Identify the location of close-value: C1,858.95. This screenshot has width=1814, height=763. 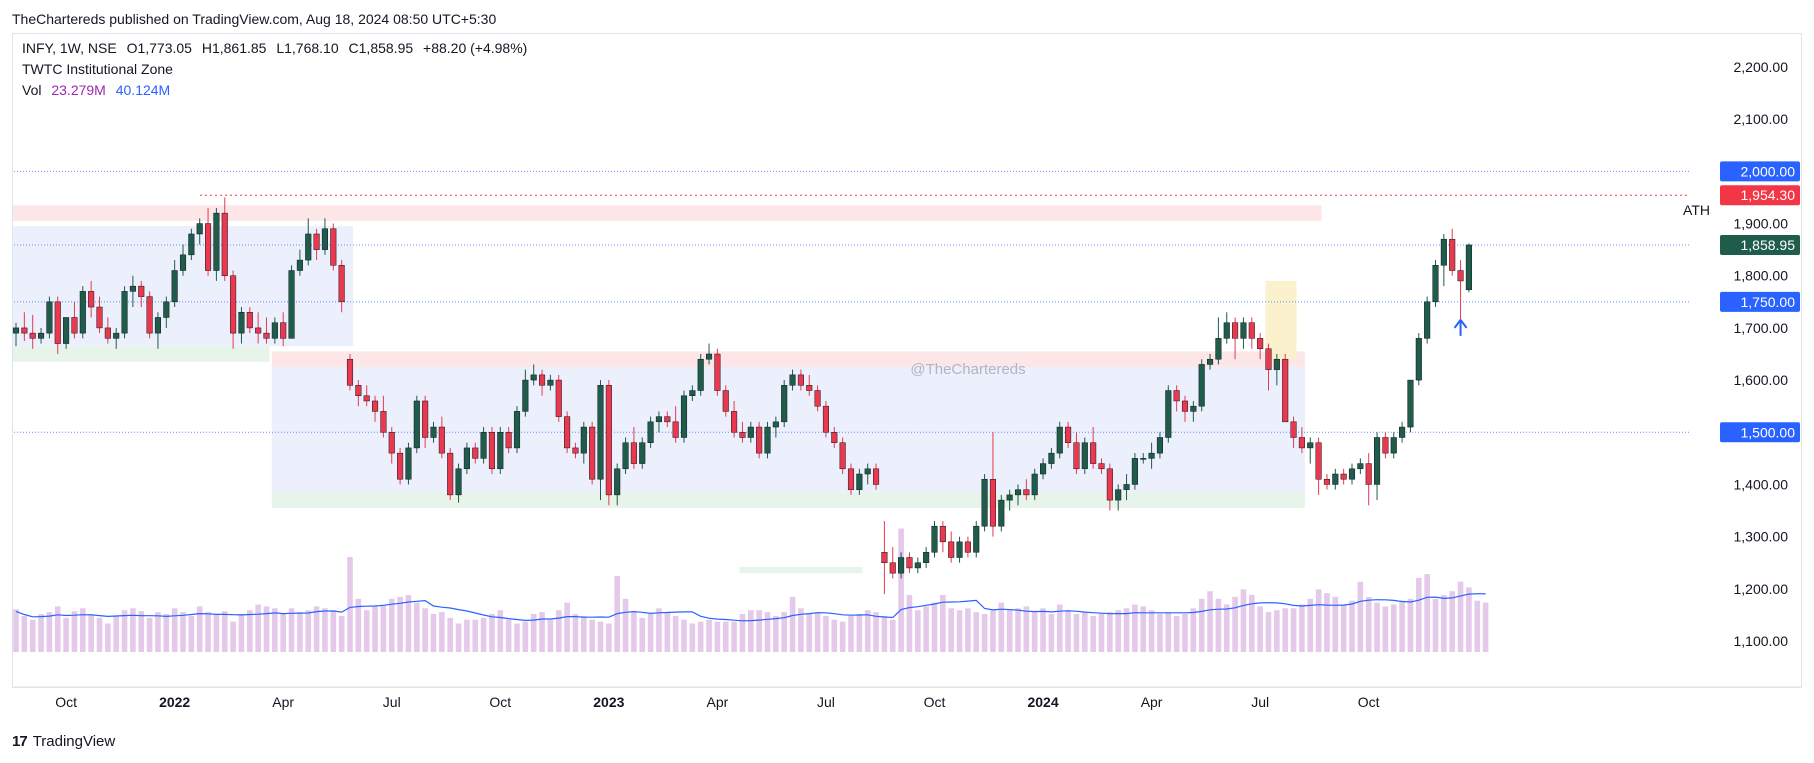
(381, 48).